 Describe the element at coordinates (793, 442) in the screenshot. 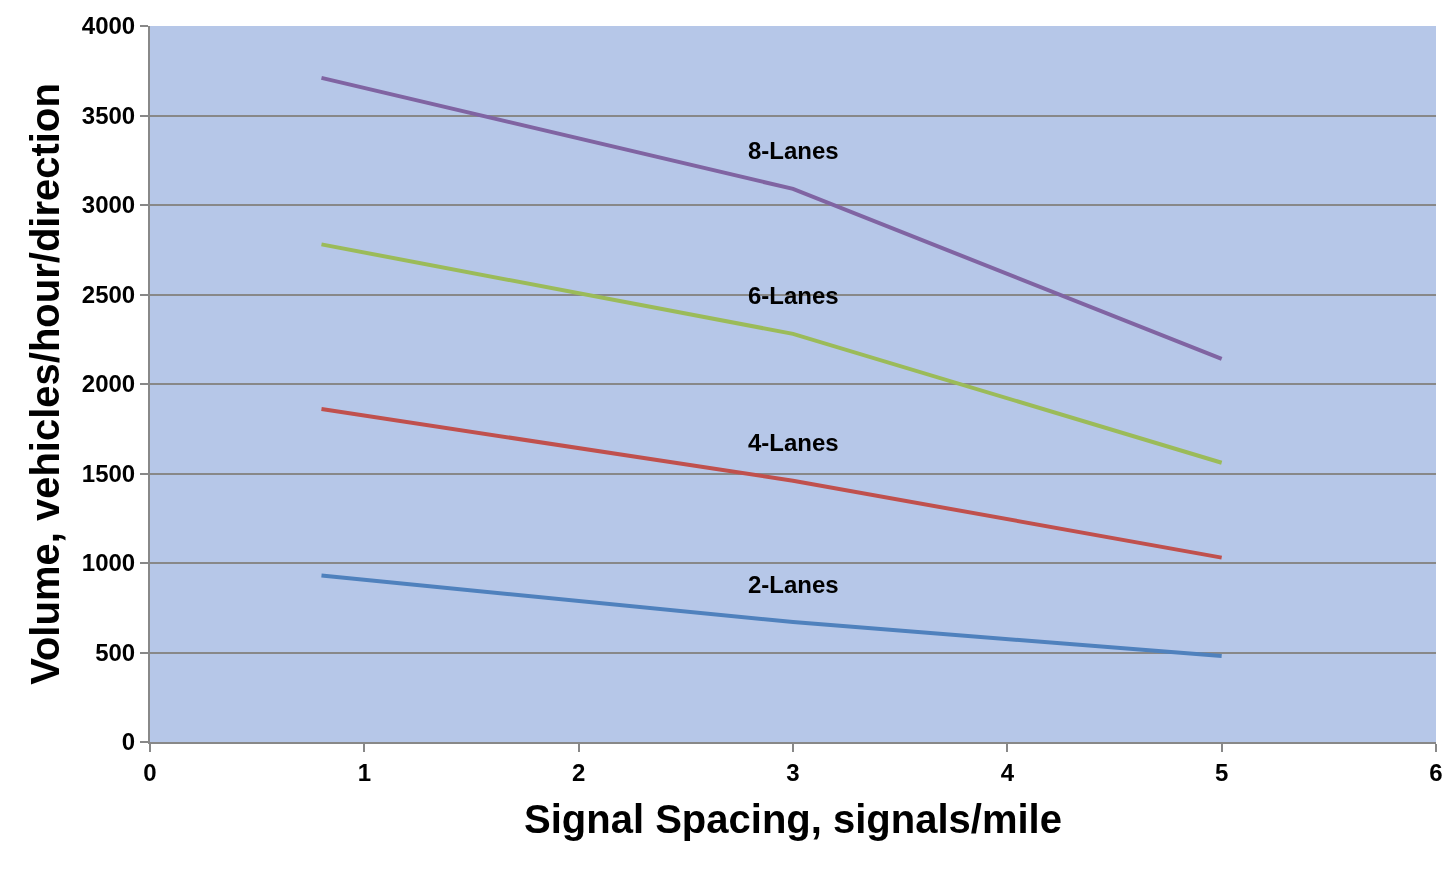

I see `series-label: 4-Lanes` at that location.